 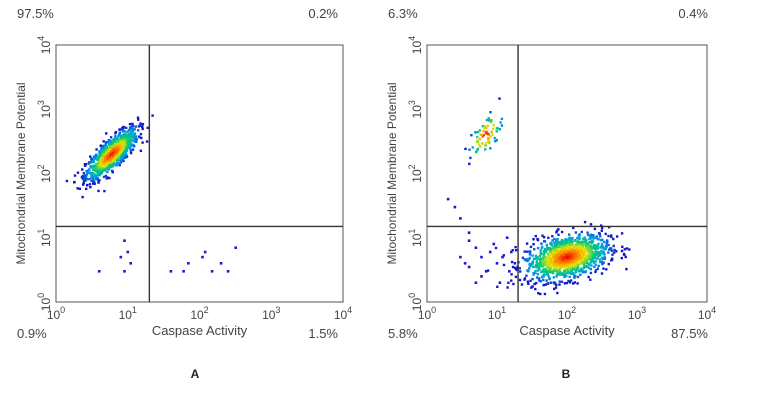 I want to click on quadrant-lower-left-percent: 5.8%, so click(x=403, y=333).